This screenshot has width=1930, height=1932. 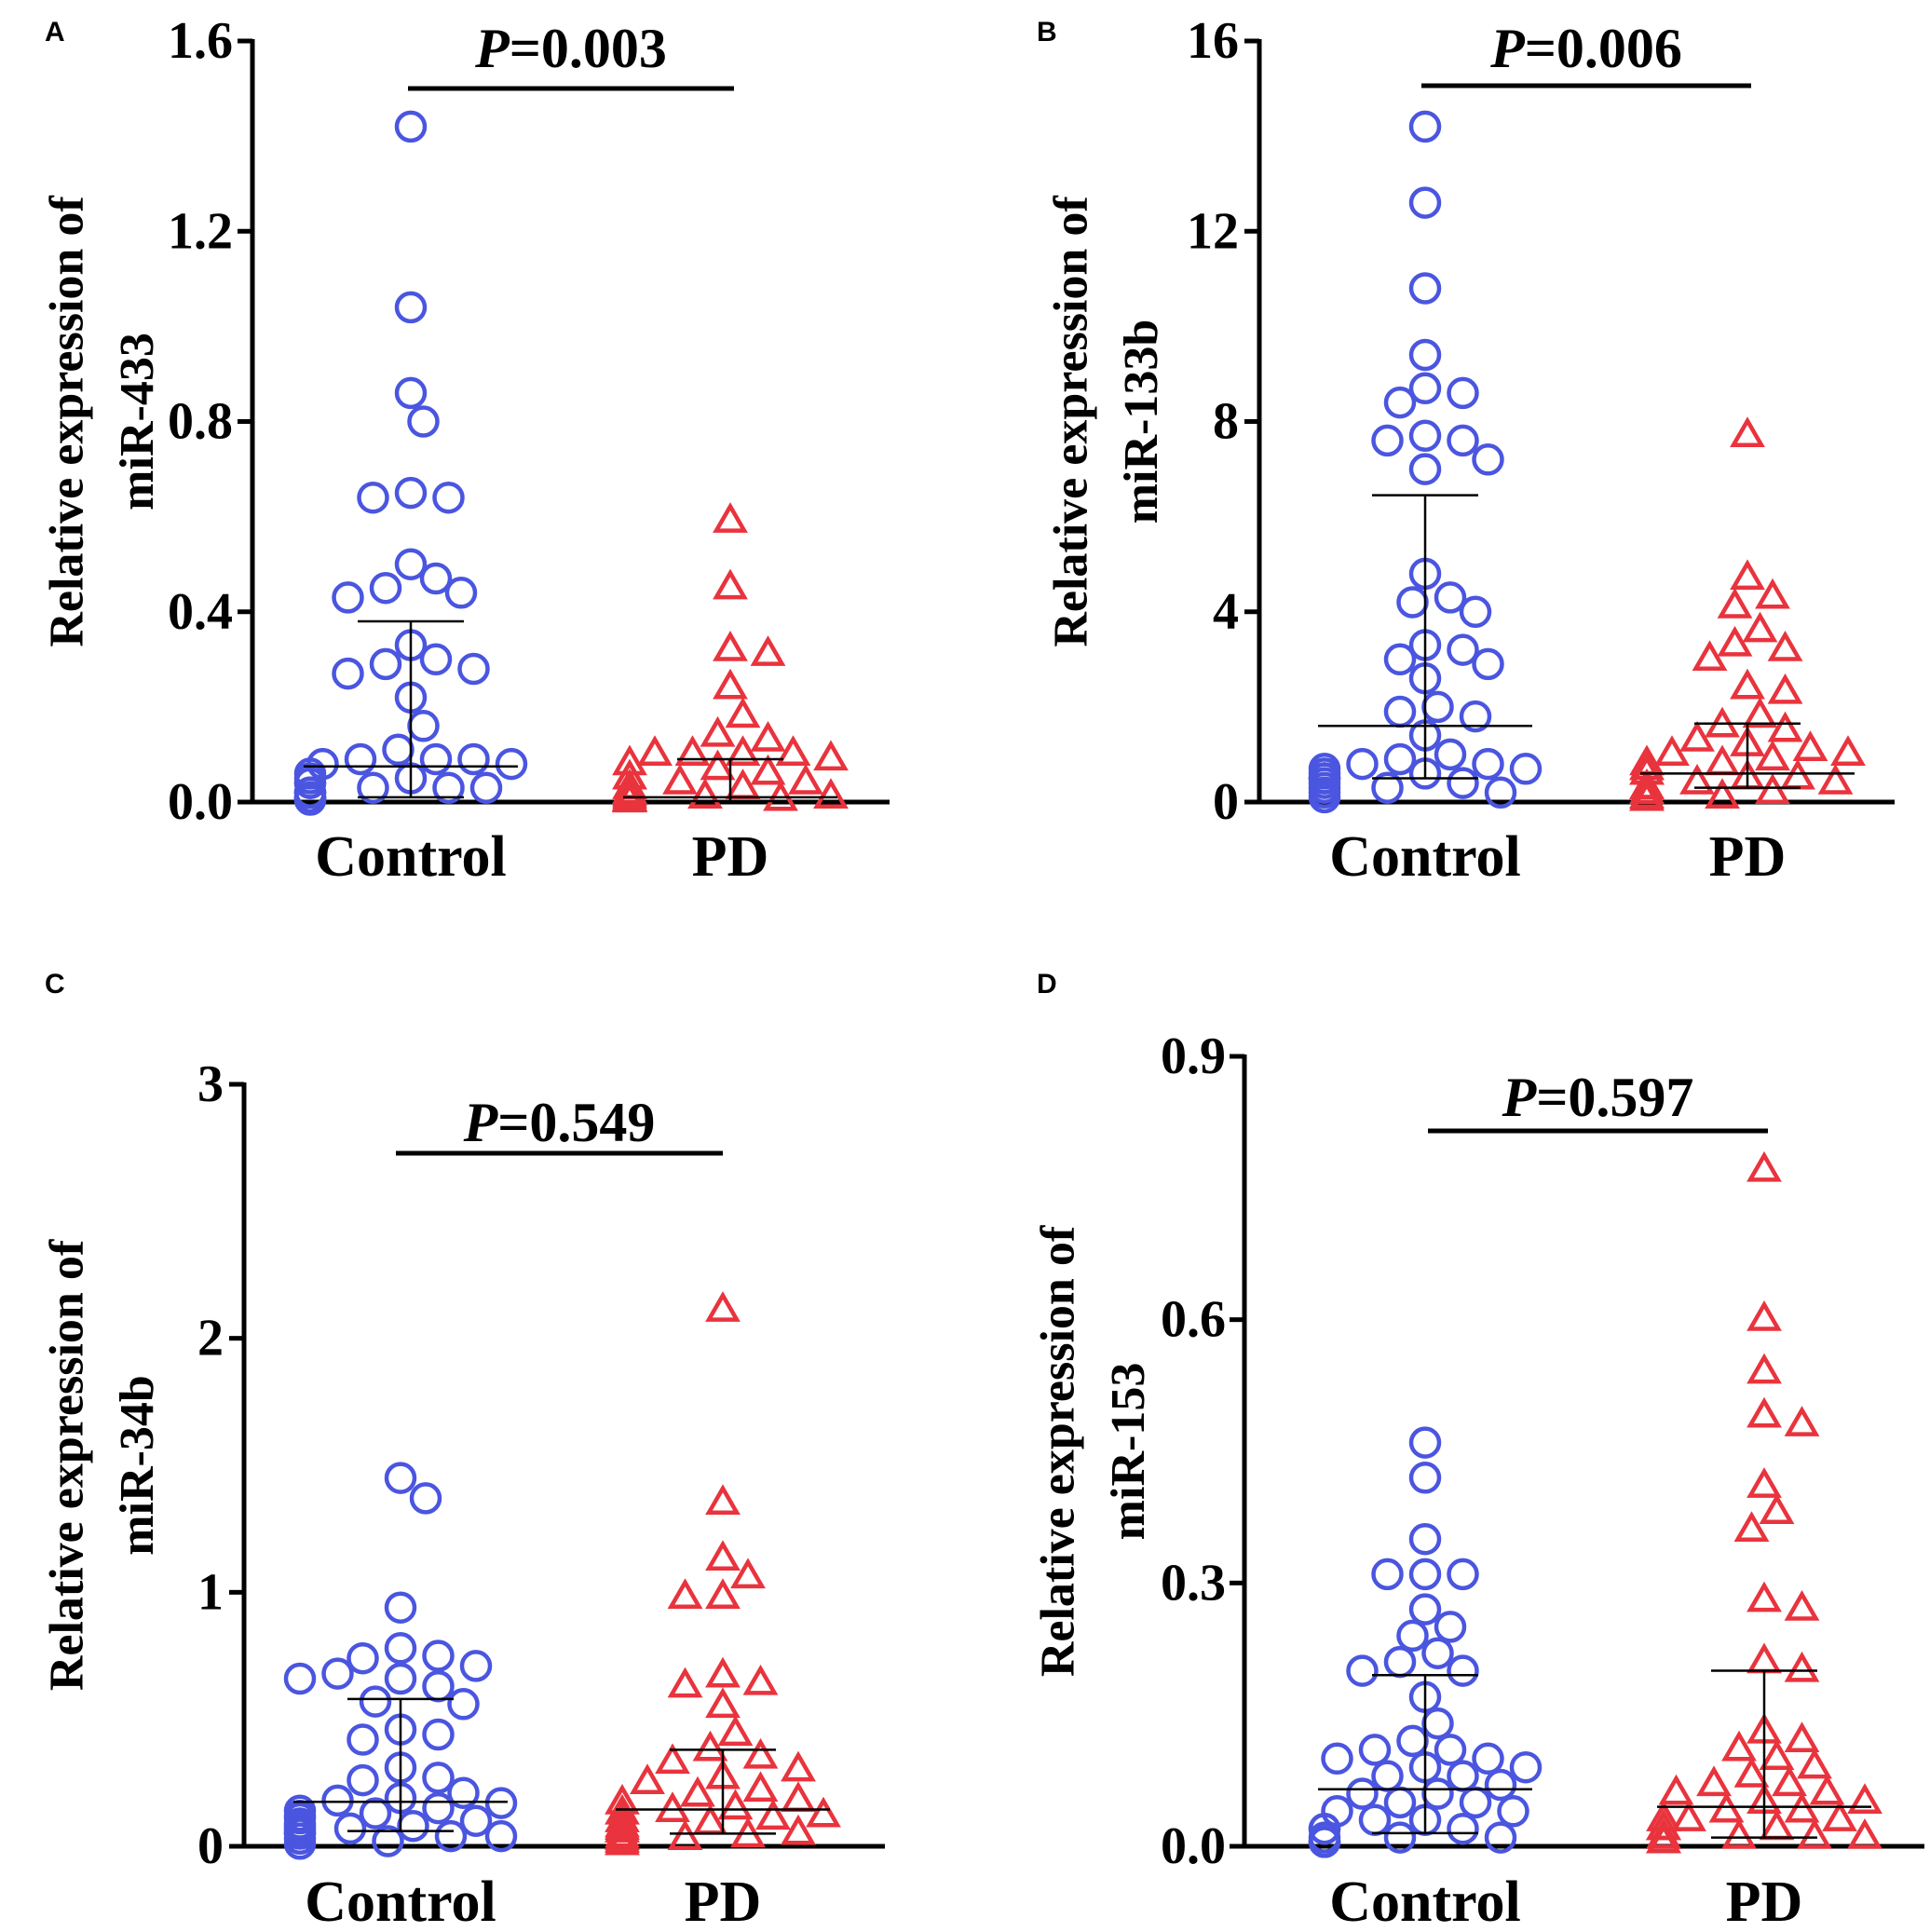 I want to click on p-value-label: P=0.006, so click(x=1585, y=48).